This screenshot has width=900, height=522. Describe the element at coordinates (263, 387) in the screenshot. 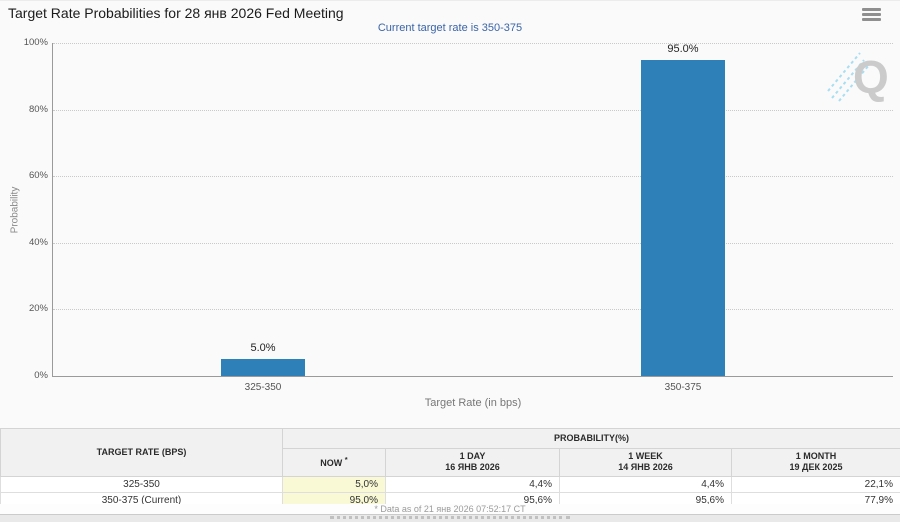

I see `x-axis-tick-label: 325-350` at that location.